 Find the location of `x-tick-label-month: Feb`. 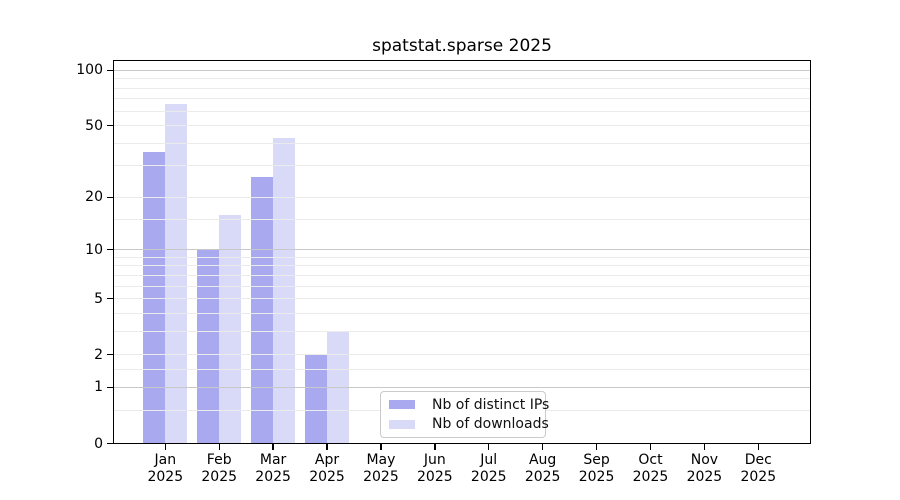

x-tick-label-month: Feb is located at coordinates (219, 459).